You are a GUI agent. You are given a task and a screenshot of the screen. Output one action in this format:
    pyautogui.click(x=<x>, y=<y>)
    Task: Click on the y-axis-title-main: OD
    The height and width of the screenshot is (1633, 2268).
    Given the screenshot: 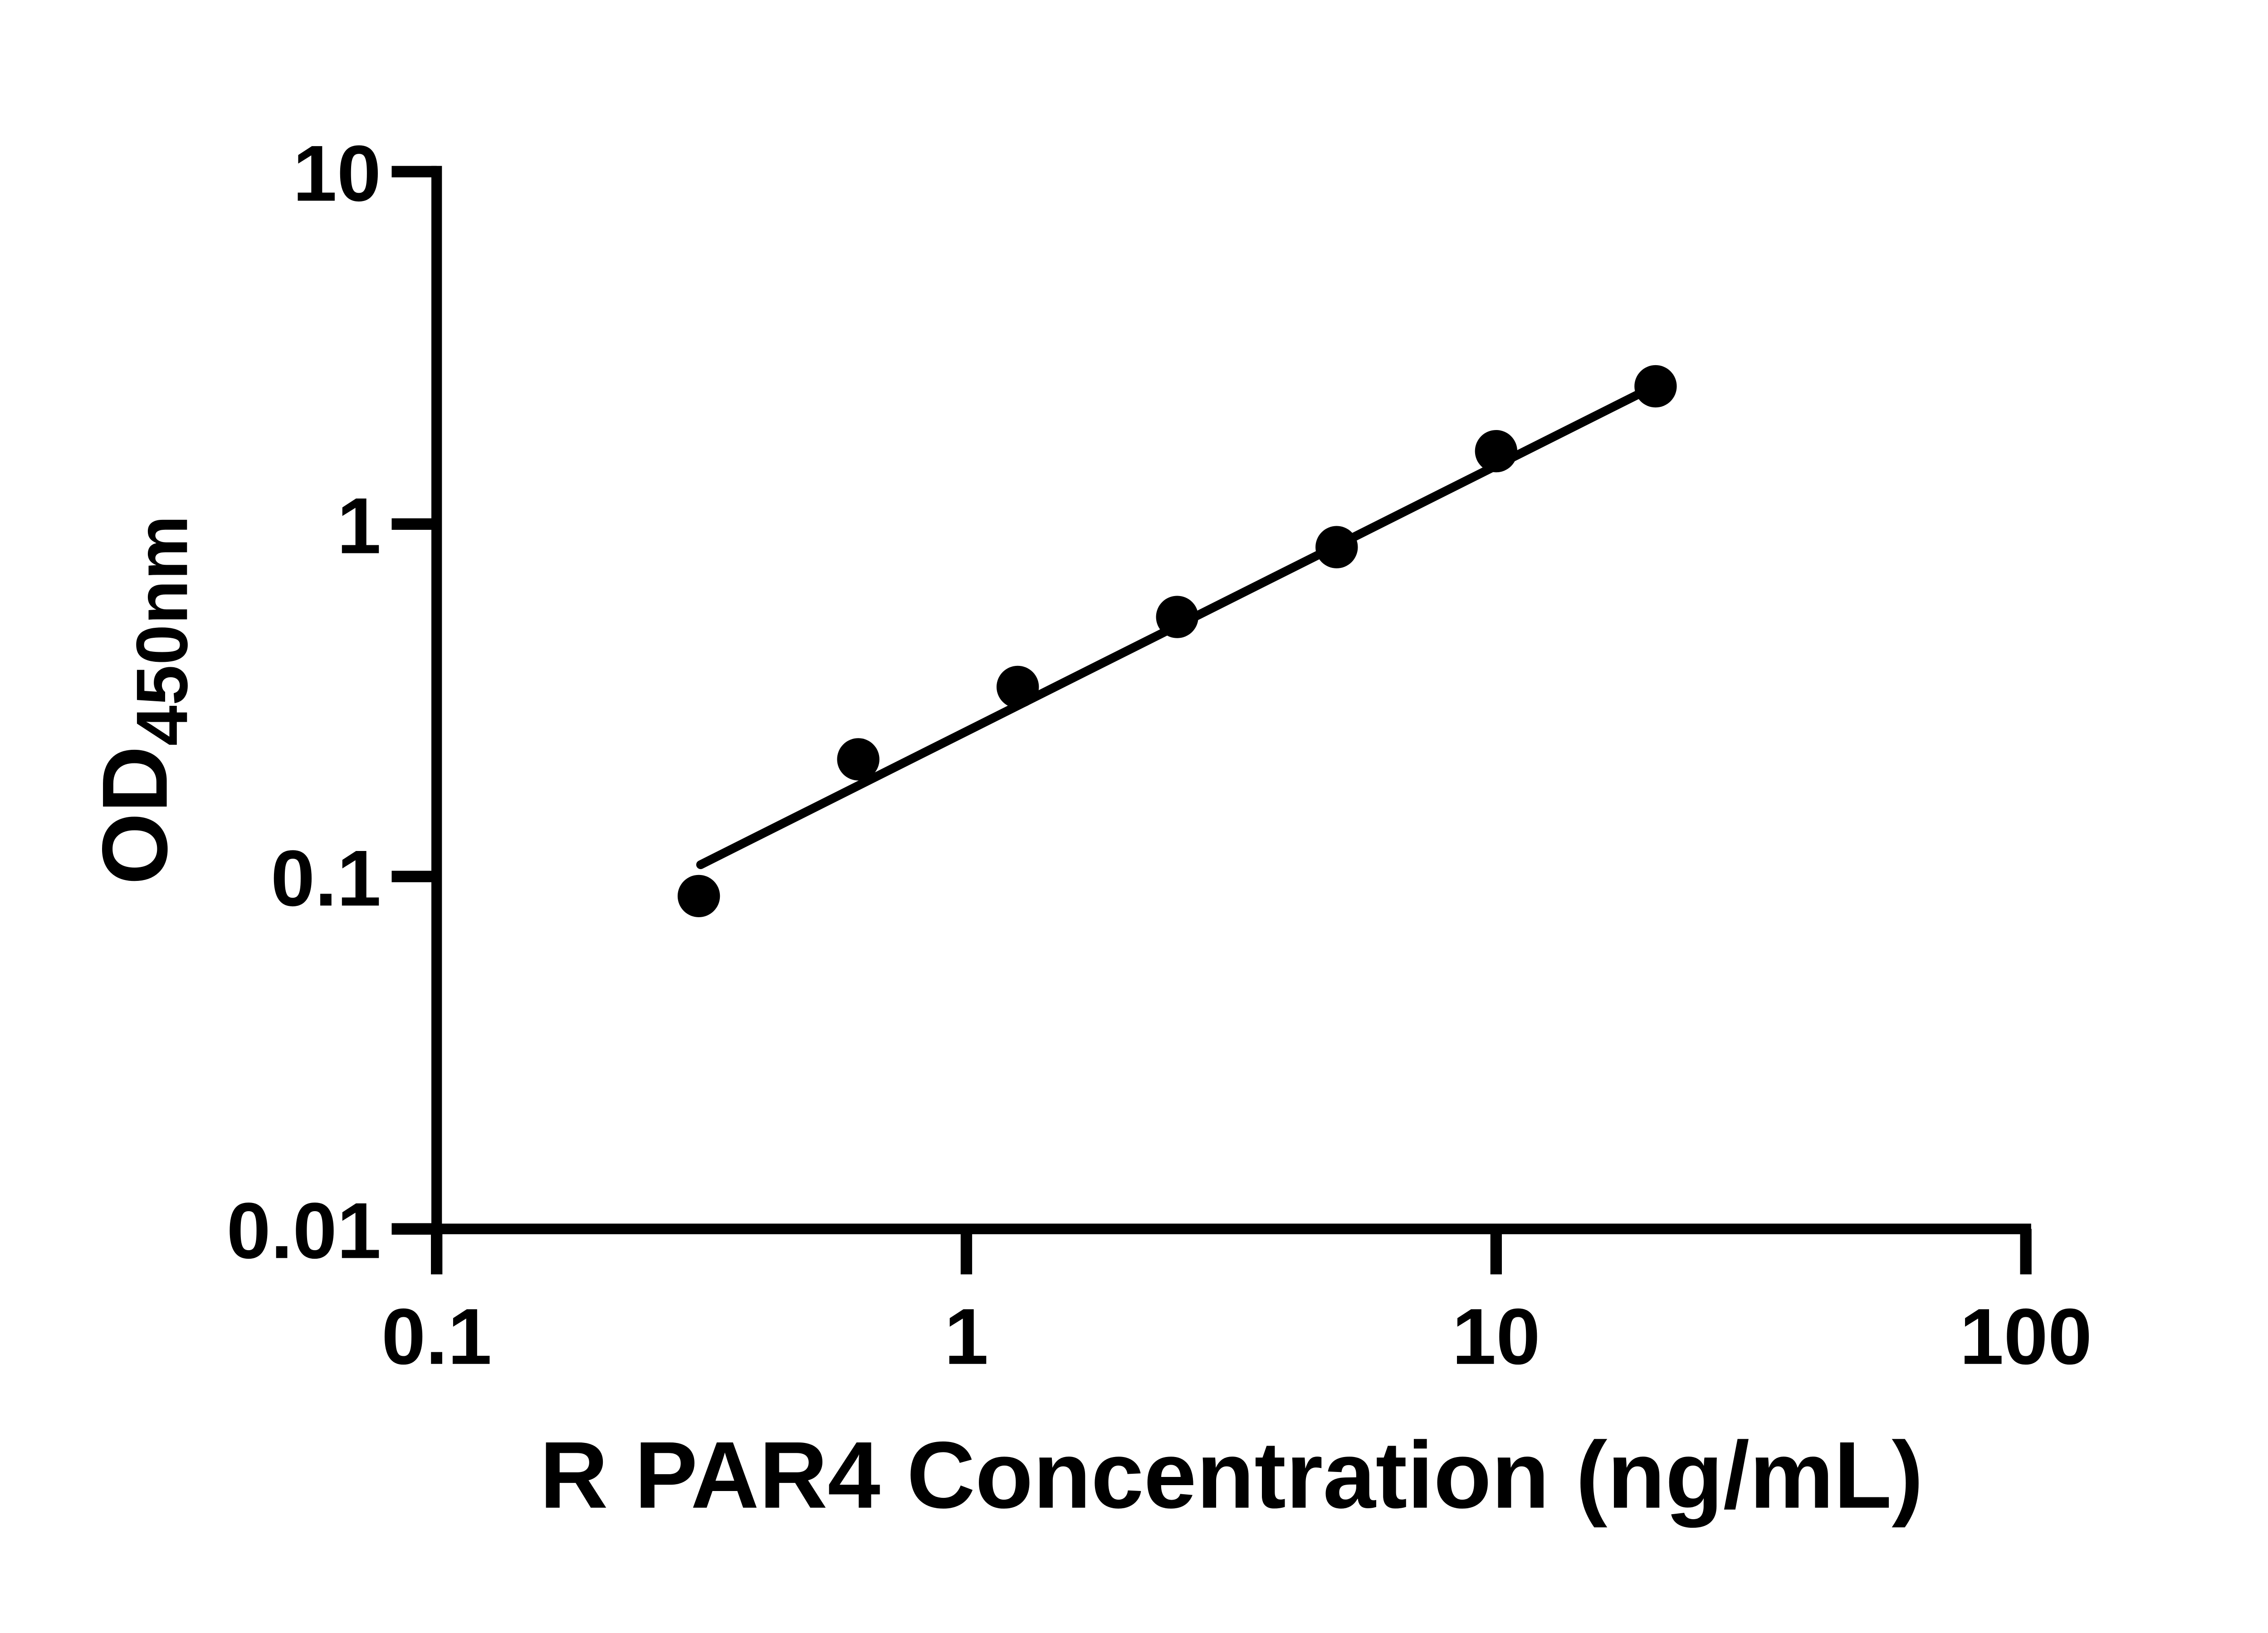 What is the action you would take?
    pyautogui.click(x=135, y=815)
    